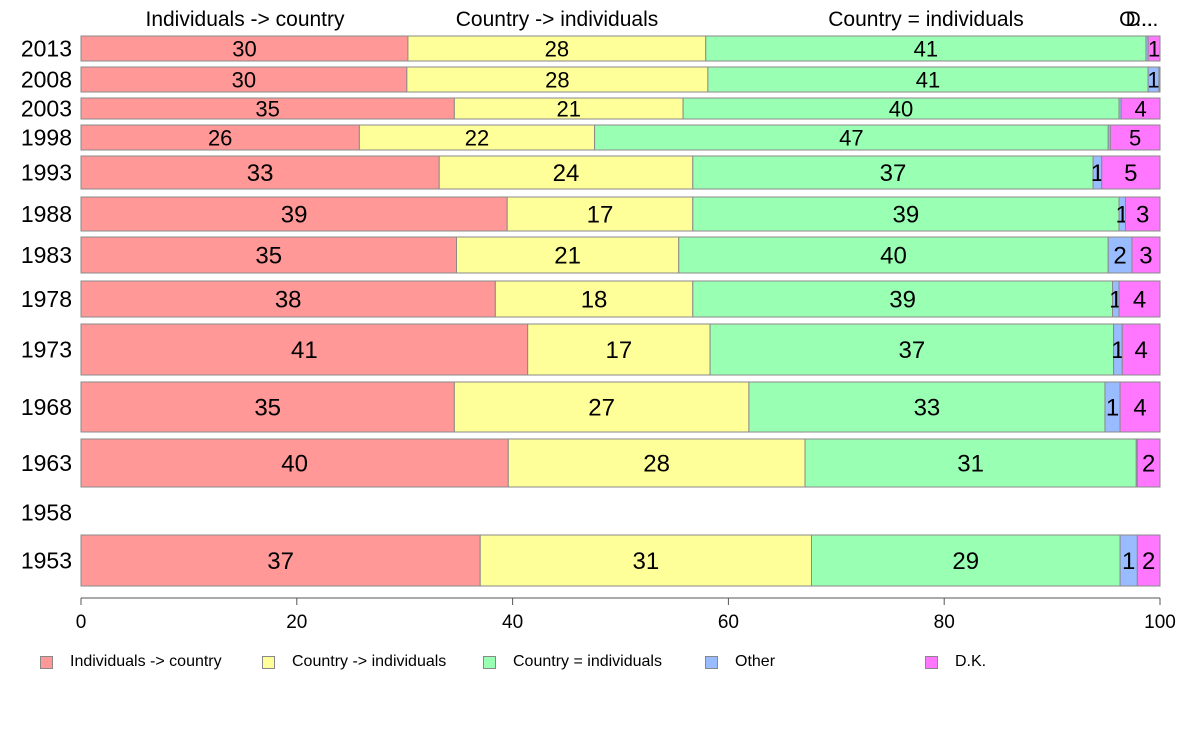 This screenshot has height=736, width=1188. I want to click on x-axis: 0 20 40 60 80 100, so click(626, 615).